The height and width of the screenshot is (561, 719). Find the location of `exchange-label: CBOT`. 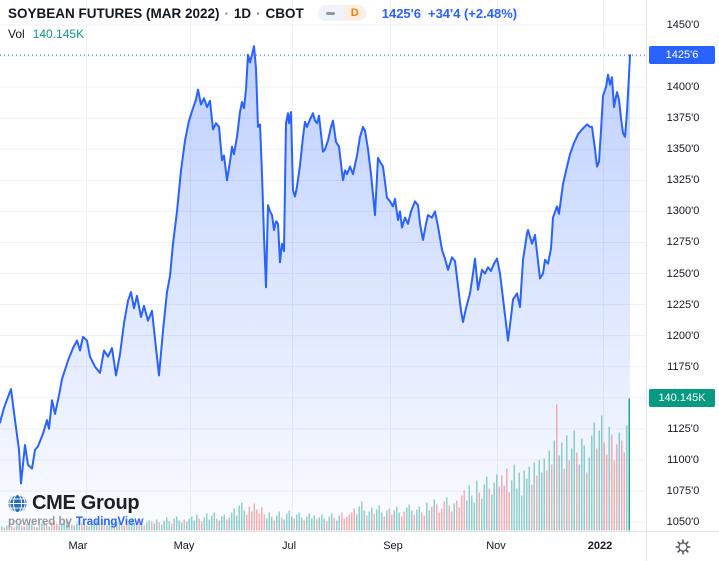

exchange-label: CBOT is located at coordinates (284, 13).